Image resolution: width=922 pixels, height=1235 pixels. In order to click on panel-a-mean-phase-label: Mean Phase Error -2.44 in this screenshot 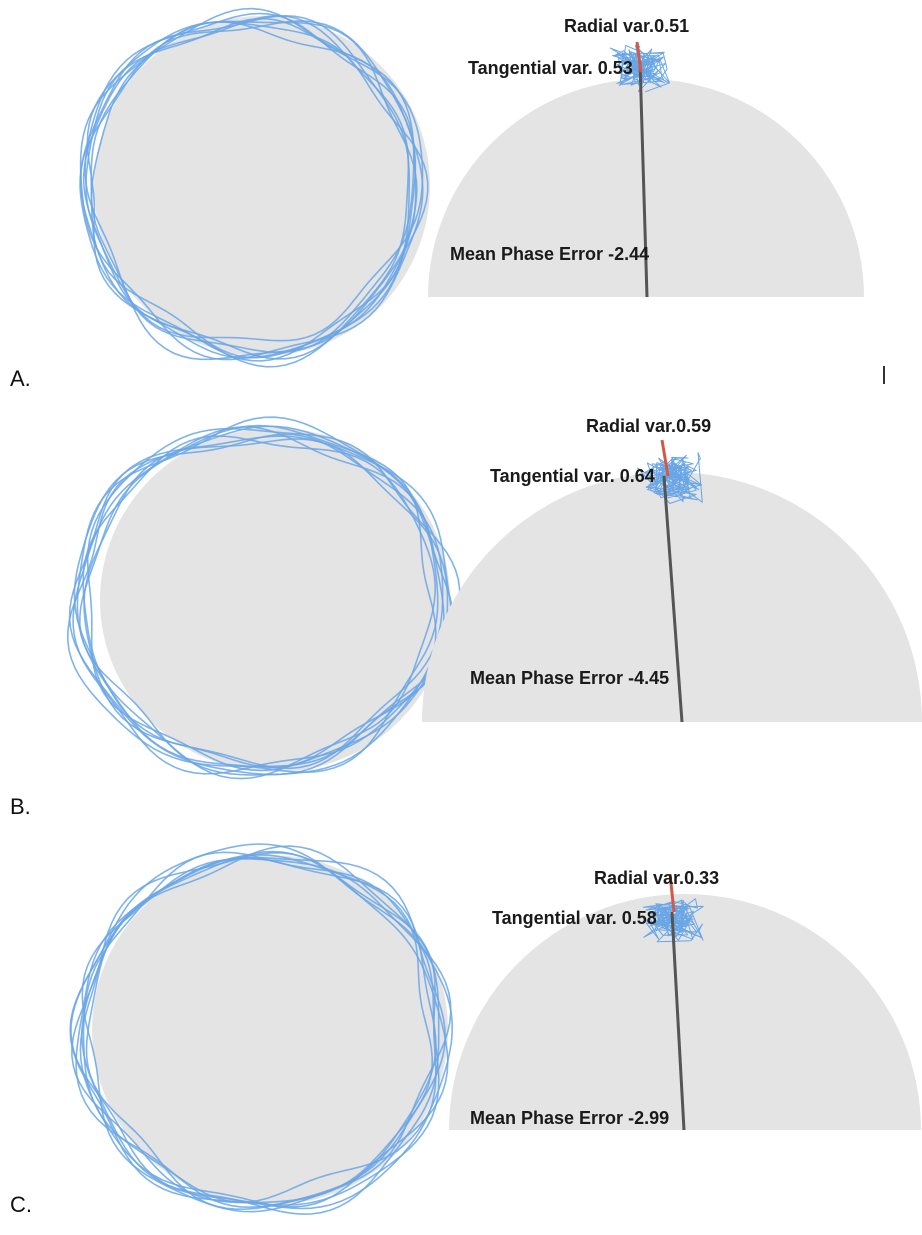, I will do `click(549, 254)`.